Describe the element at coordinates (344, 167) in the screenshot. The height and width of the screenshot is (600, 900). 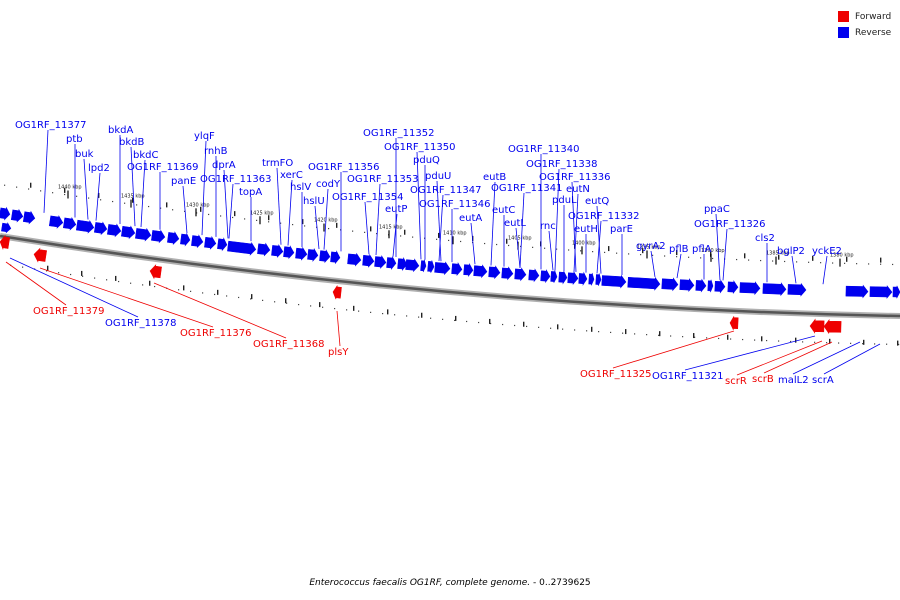
I see `gene-label-og1rf-11356: OG1RF_11356` at that location.